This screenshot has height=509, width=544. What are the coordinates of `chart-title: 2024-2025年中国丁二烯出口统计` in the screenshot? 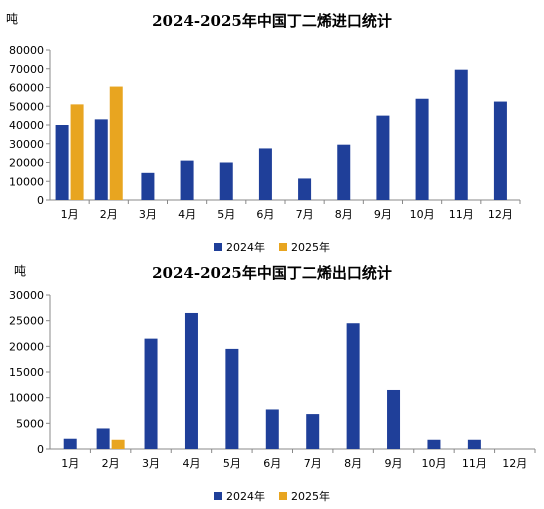 It's located at (272, 273).